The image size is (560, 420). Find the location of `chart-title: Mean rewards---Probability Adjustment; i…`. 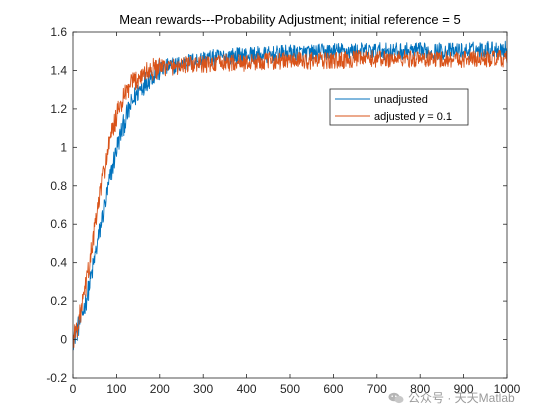

chart-title: Mean rewards---Probability Adjustment; i… is located at coordinates (289, 19).